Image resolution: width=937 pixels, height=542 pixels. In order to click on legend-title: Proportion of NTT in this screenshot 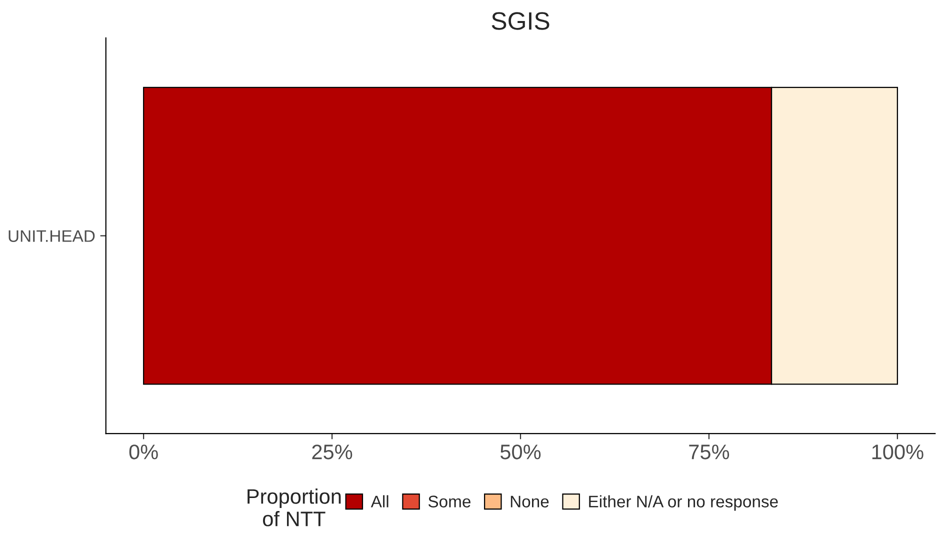, I will do `click(294, 507)`.